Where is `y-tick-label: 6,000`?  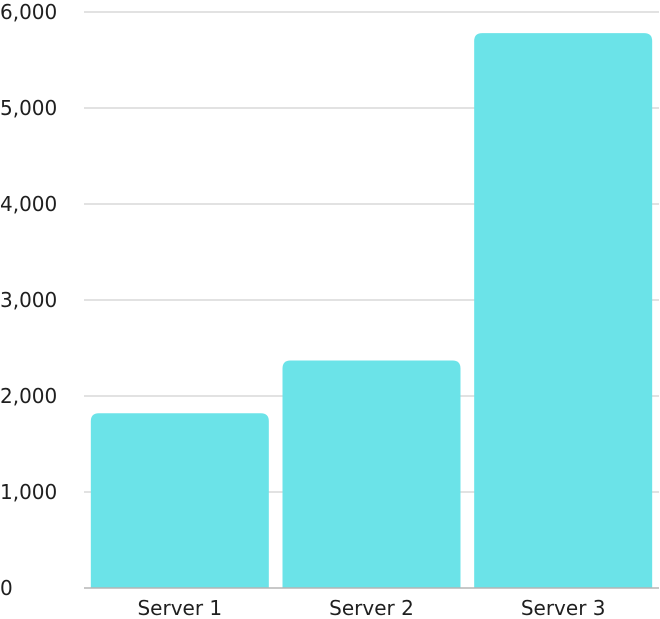
y-tick-label: 6,000 is located at coordinates (28, 12).